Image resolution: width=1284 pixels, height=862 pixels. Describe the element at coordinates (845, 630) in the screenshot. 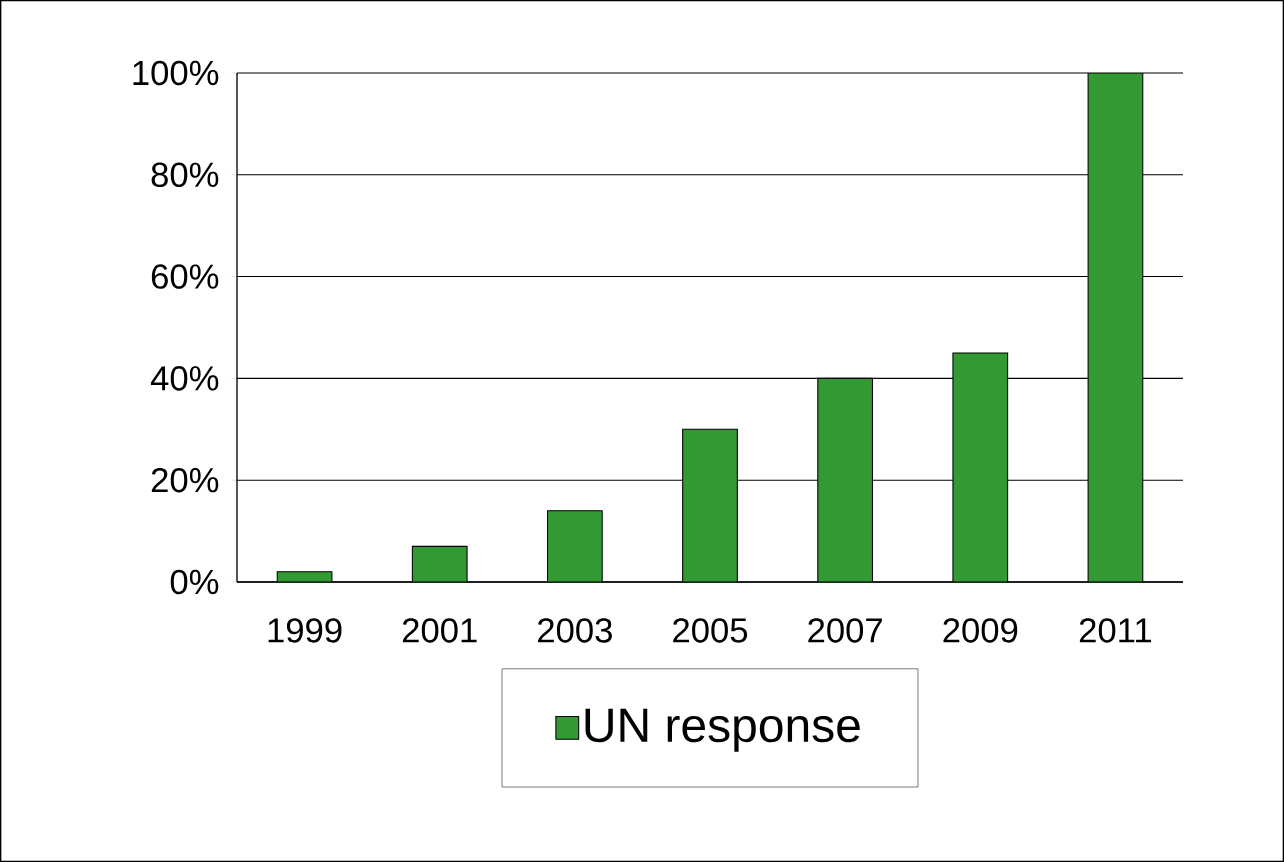

I see `x-tick-label: 2007` at that location.